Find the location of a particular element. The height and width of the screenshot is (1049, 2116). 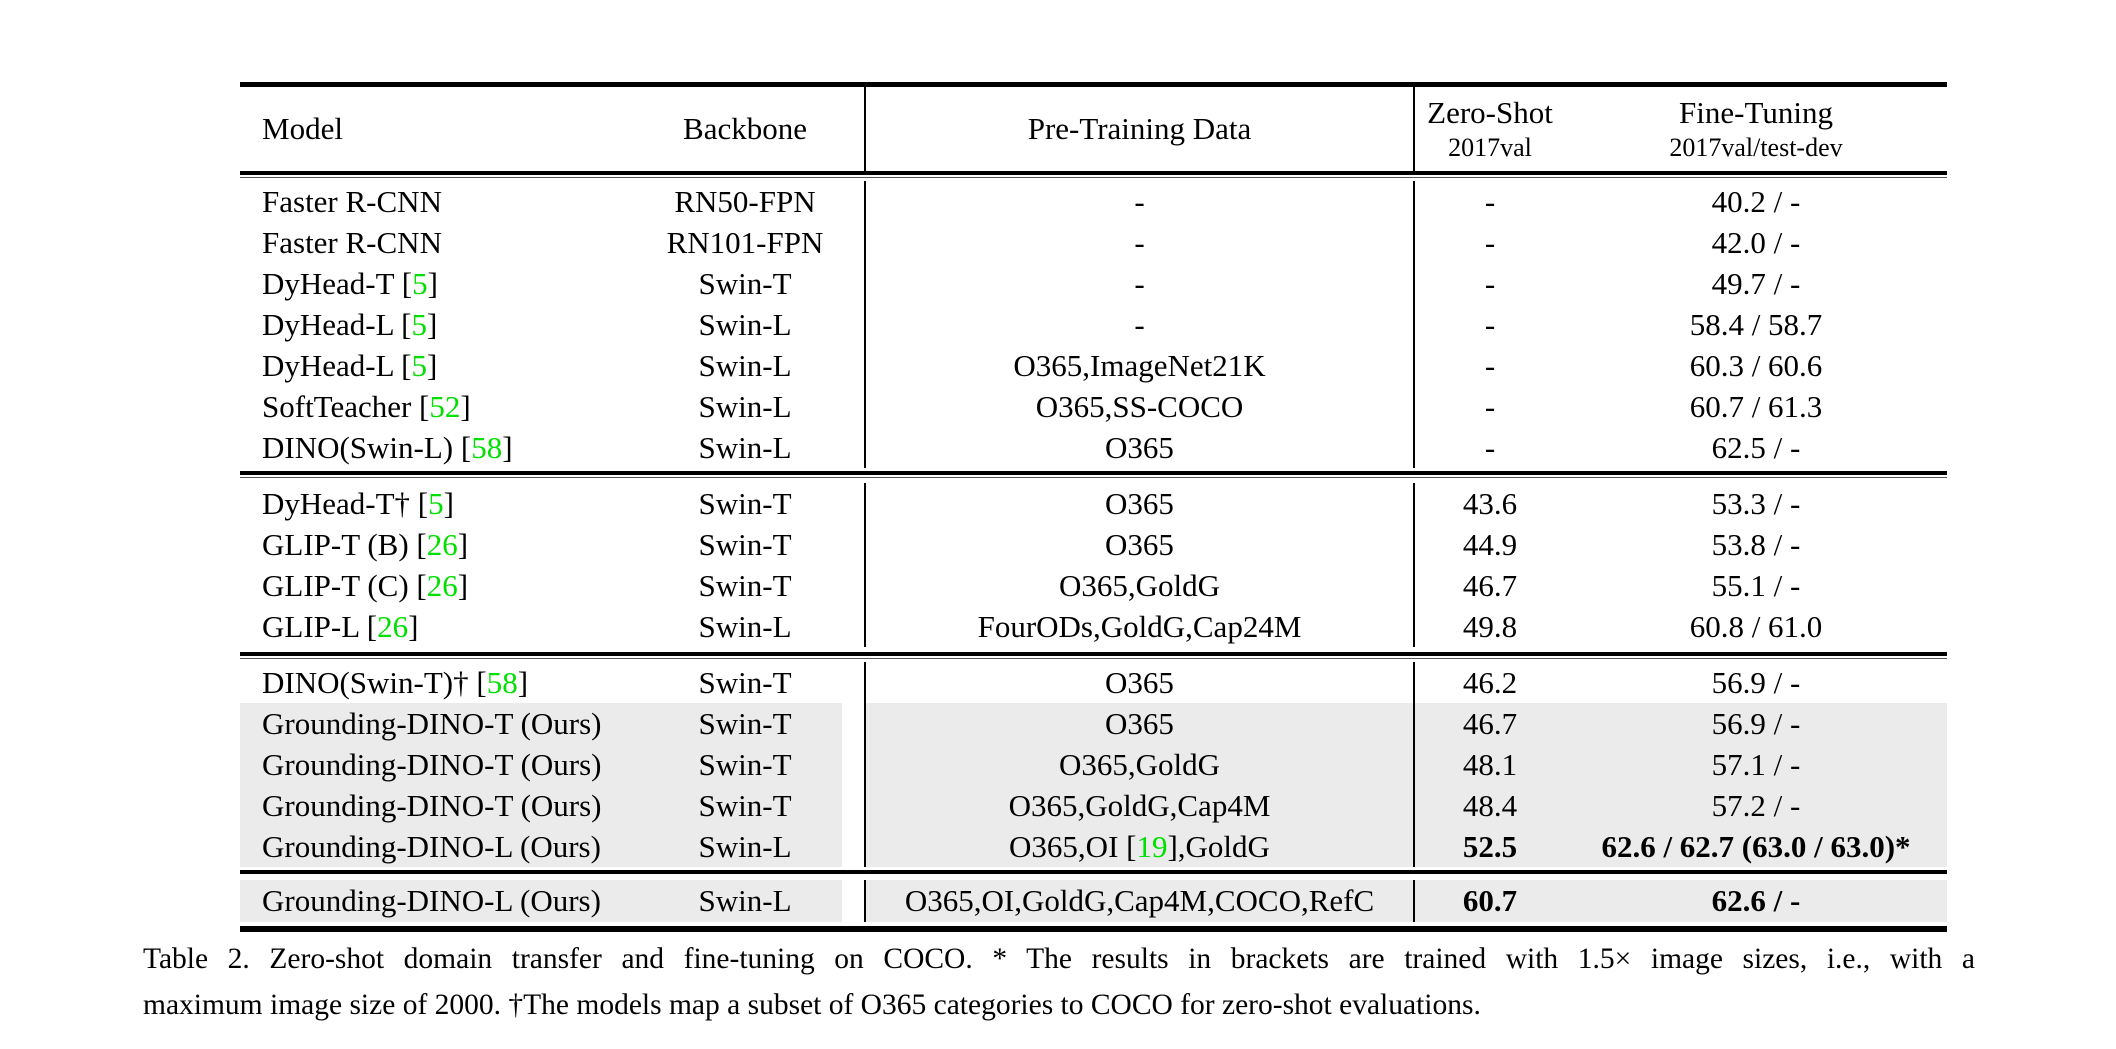

cell-text: - is located at coordinates (1139, 324).